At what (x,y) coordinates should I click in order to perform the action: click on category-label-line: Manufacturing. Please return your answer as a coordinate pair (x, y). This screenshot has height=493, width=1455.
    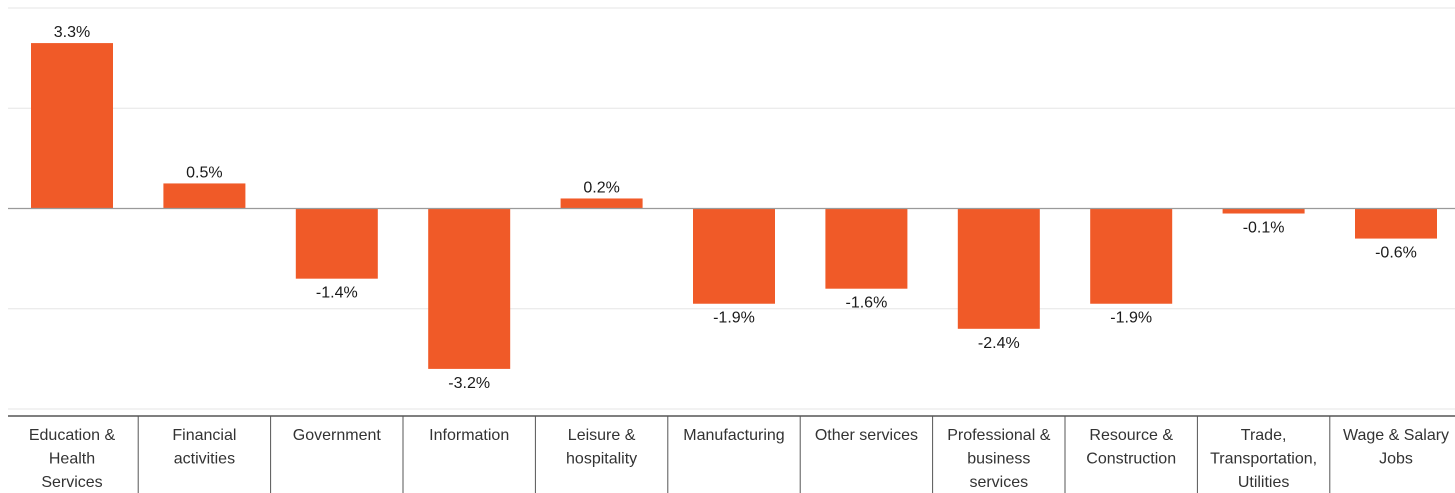
    Looking at the image, I should click on (733, 435).